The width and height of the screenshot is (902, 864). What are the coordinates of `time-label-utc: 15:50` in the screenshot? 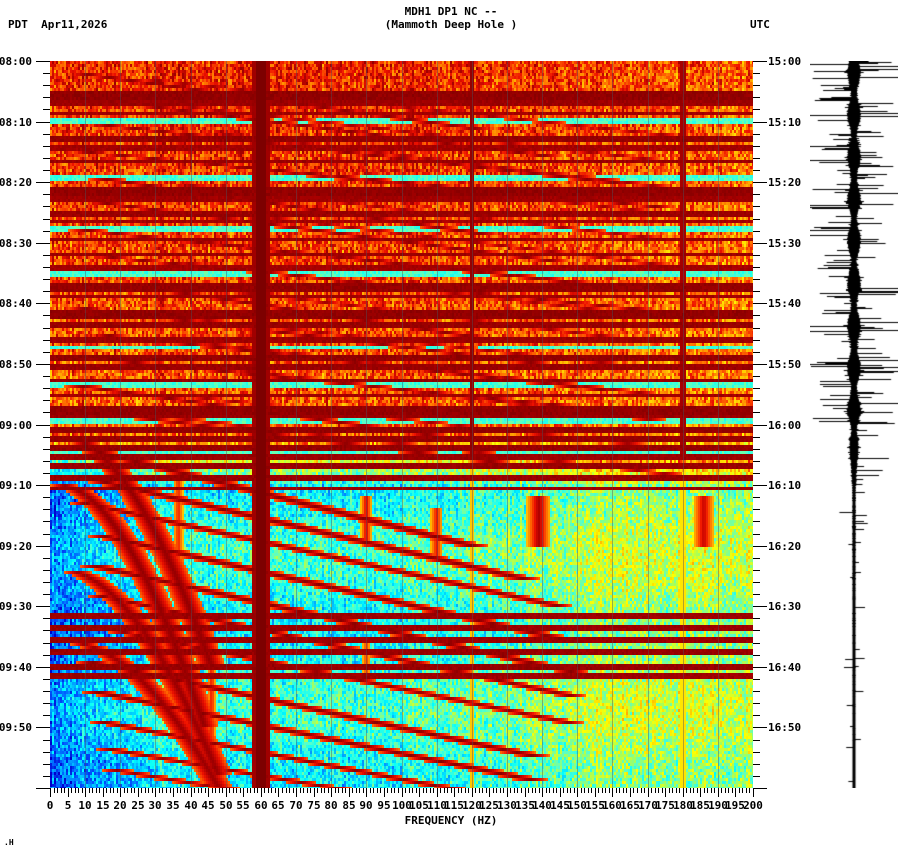 It's located at (785, 364).